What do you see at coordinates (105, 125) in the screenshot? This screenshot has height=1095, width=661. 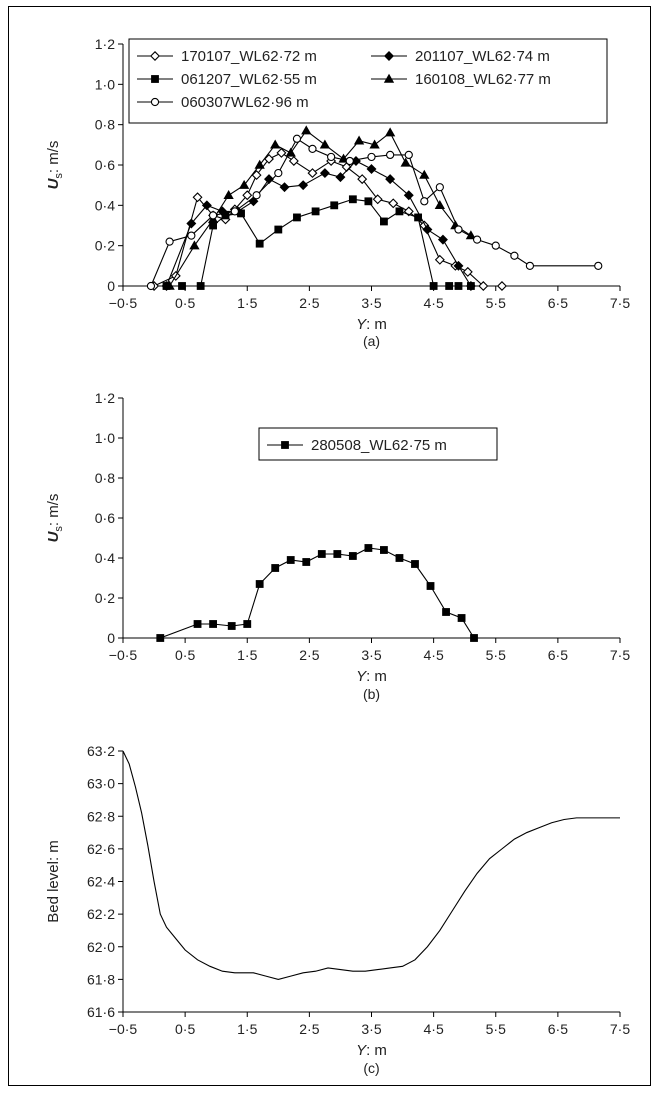 I see `y-tick-label: 0·8` at bounding box center [105, 125].